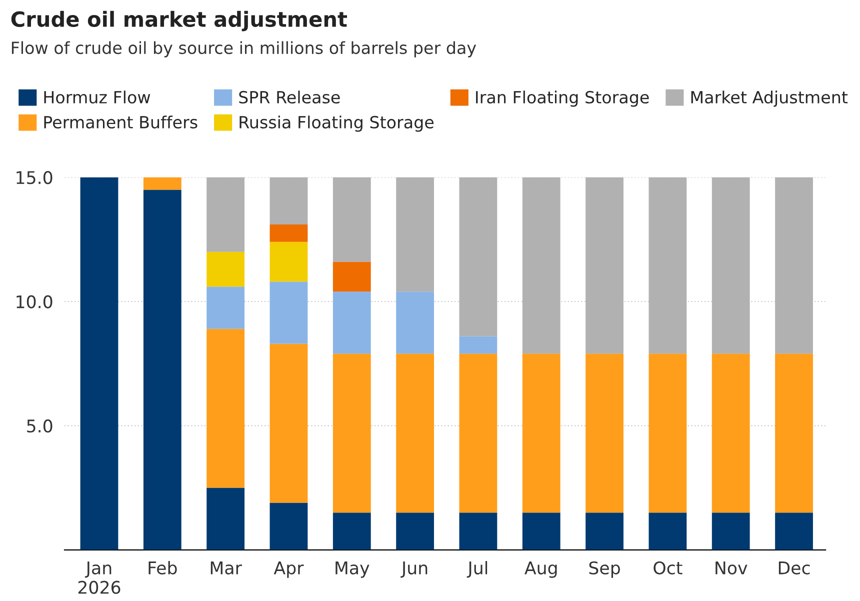  What do you see at coordinates (34, 177) in the screenshot?
I see `y-tick-label: 15.0` at bounding box center [34, 177].